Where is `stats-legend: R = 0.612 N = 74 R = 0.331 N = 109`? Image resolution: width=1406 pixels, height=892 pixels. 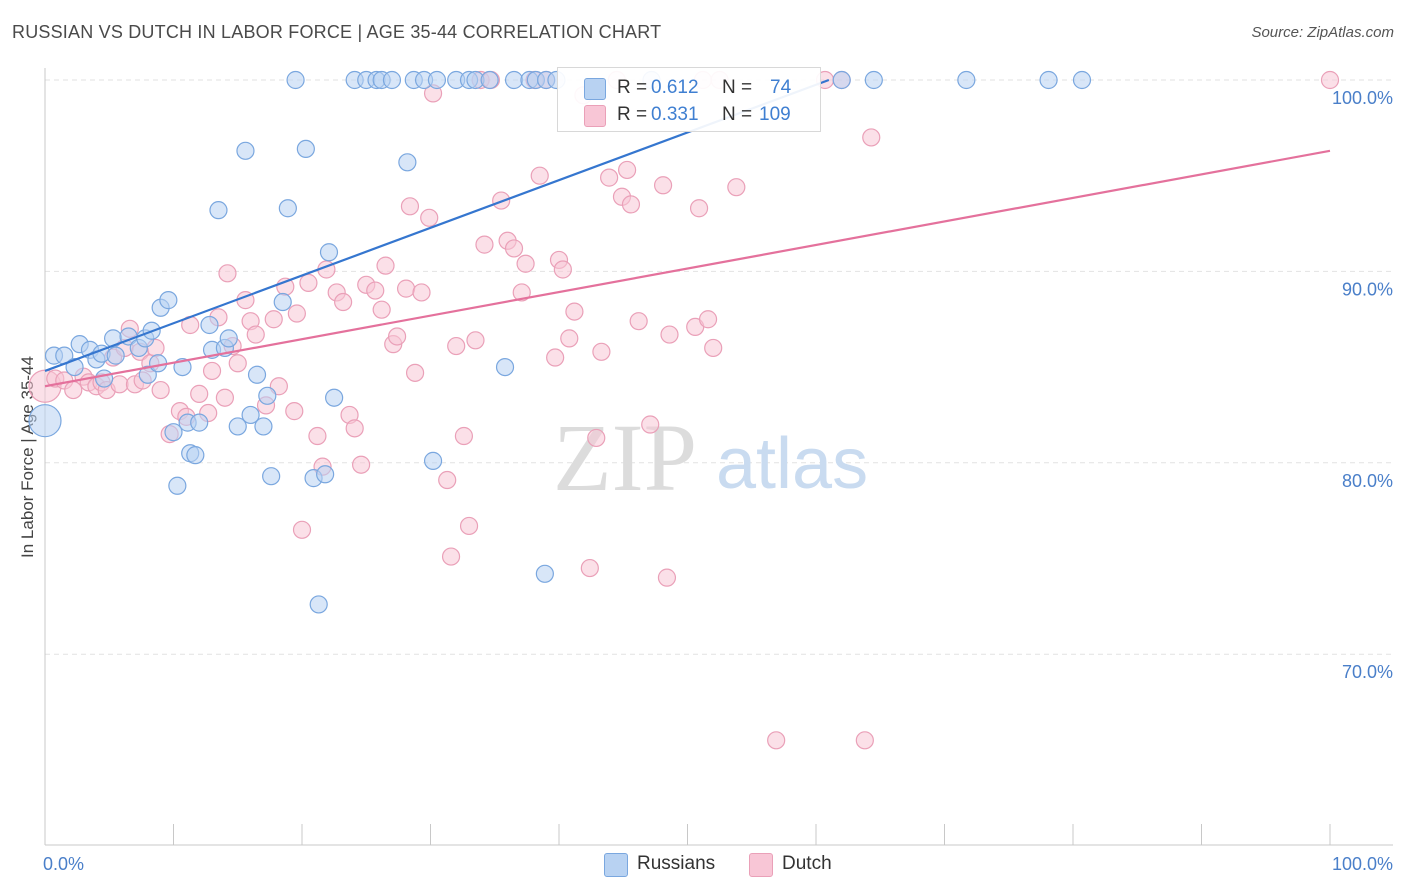 stats-legend: R = 0.612 N = 74 R = 0.331 N = 109 is located at coordinates (689, 99).